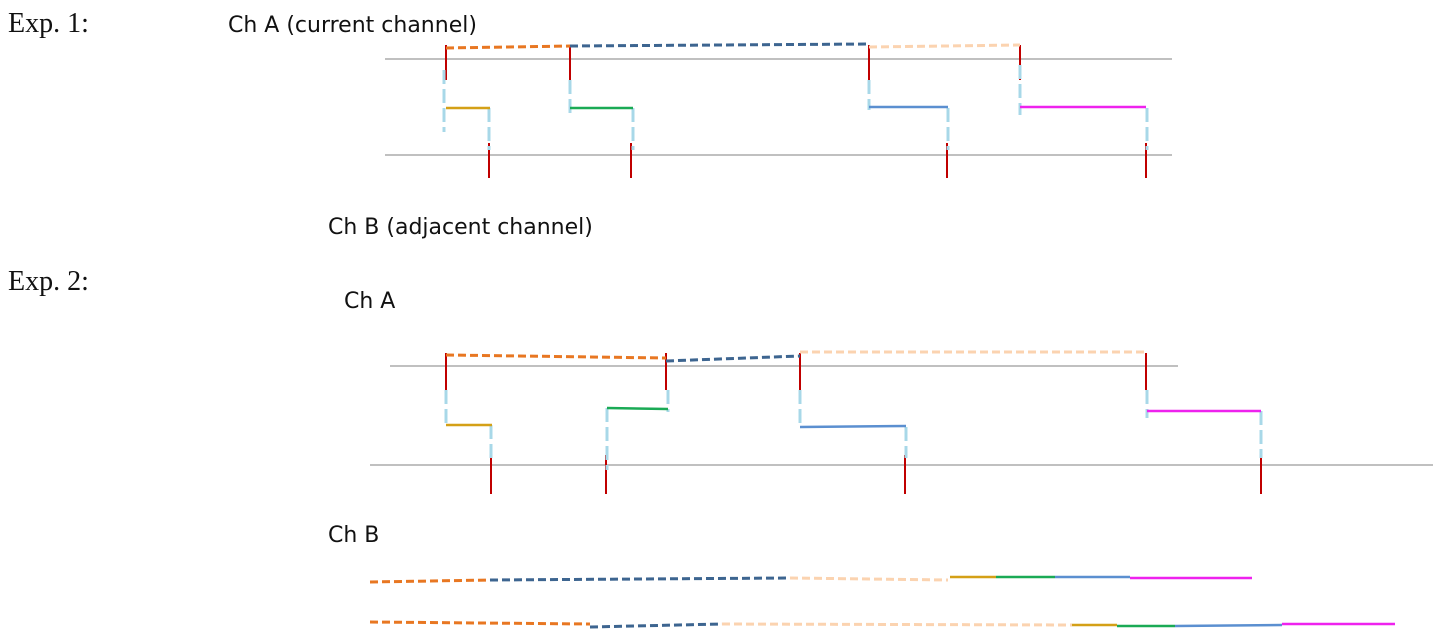 The height and width of the screenshot is (635, 1440). Describe the element at coordinates (460, 227) in the screenshot. I see `channel-label: Ch B (adjacent channel)` at that location.